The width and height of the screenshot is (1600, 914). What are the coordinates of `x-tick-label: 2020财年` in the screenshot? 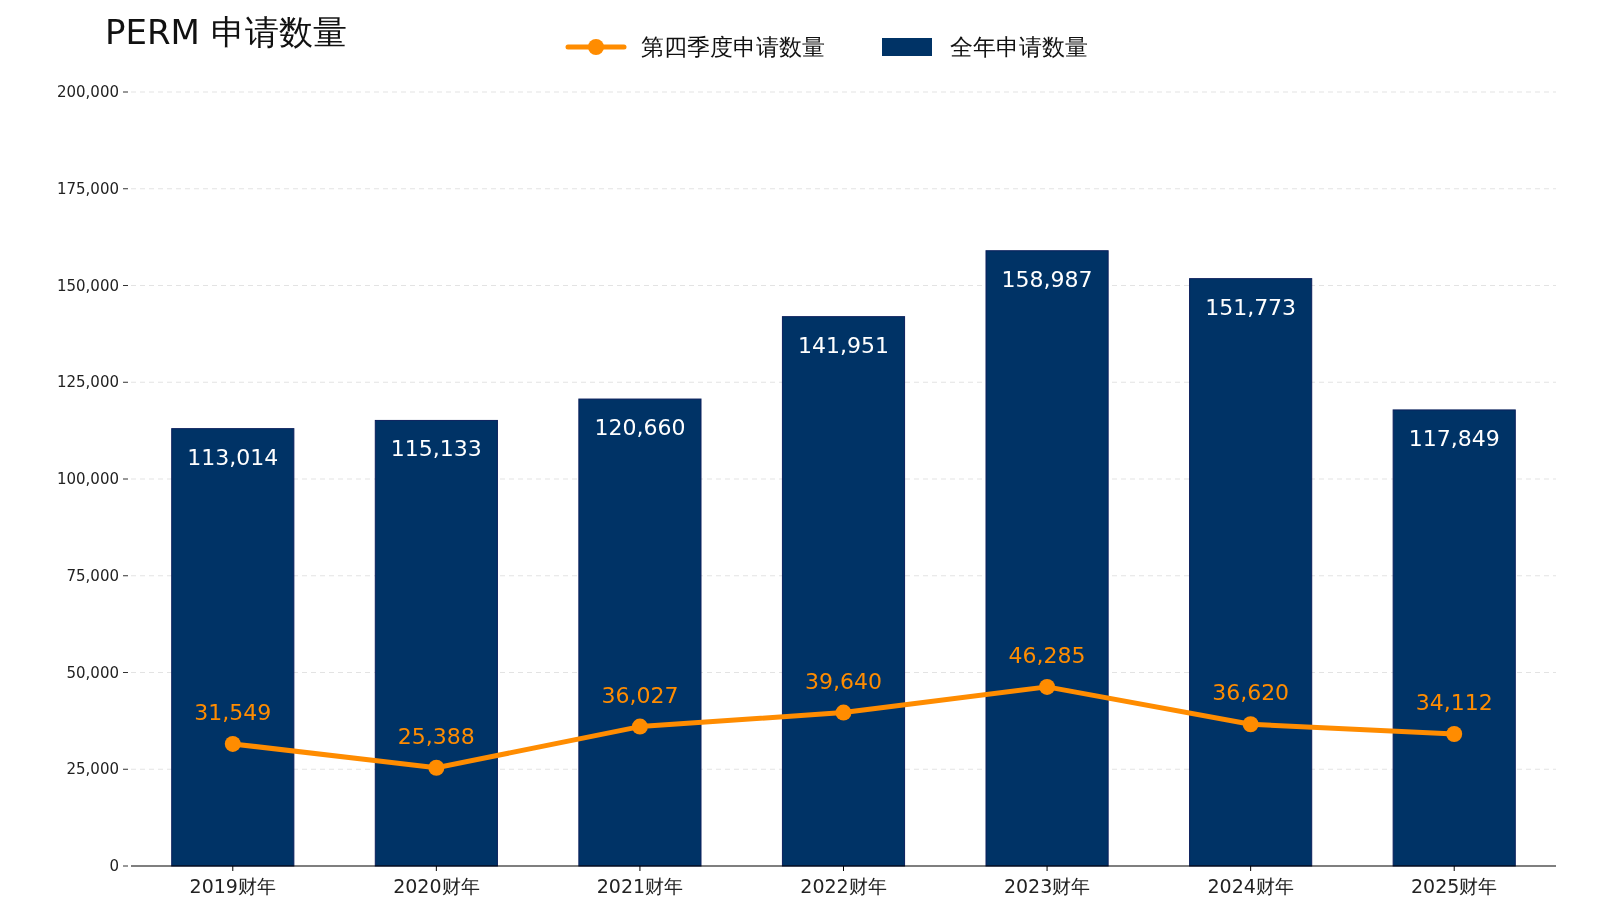 It's located at (436, 886).